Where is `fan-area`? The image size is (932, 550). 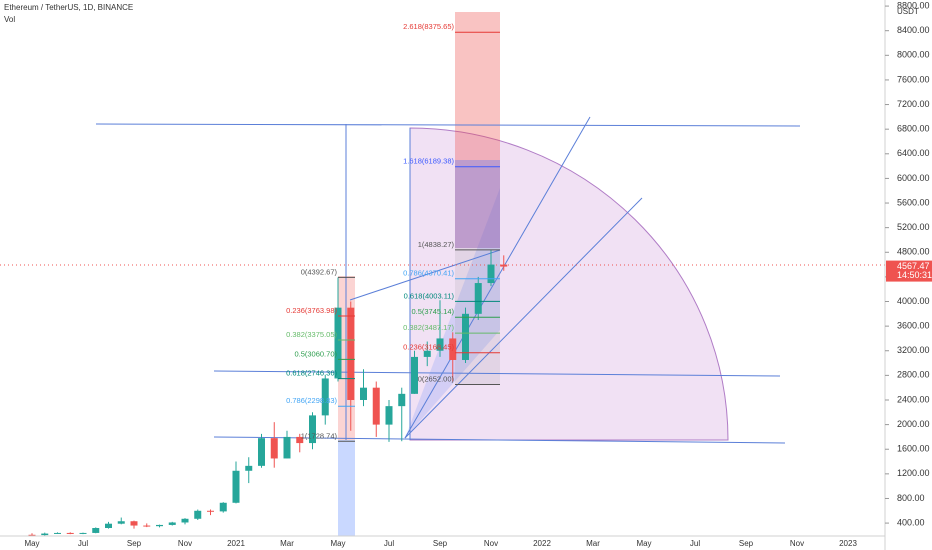
fan-area is located at coordinates (452, 313).